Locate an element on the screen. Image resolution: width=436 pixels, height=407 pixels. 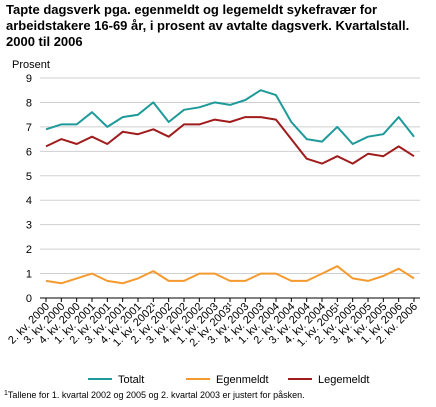
series-line-totalt is located at coordinates (230, 117).